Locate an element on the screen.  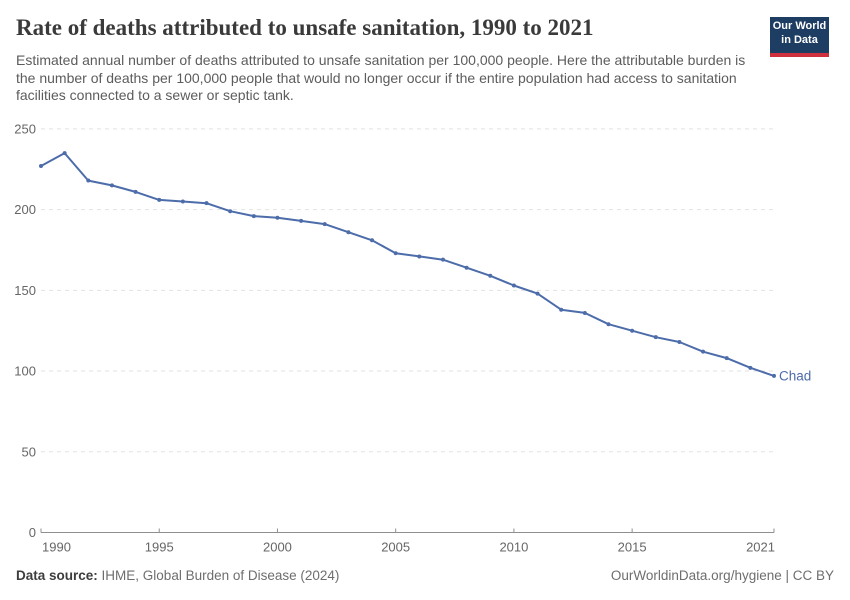
owid-logo-line1: Our World is located at coordinates (799, 26).